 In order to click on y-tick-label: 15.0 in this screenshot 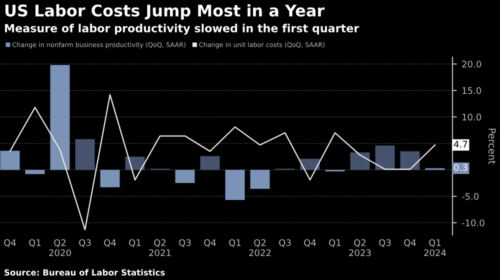, I will do `click(472, 90)`.